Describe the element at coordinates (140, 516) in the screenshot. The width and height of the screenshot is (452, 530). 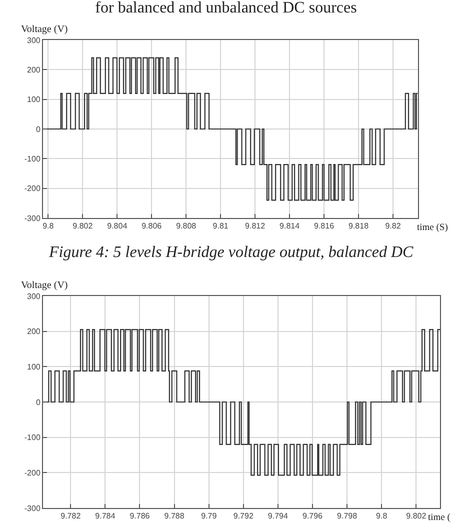
I see `x-tick-label: 9.786` at that location.